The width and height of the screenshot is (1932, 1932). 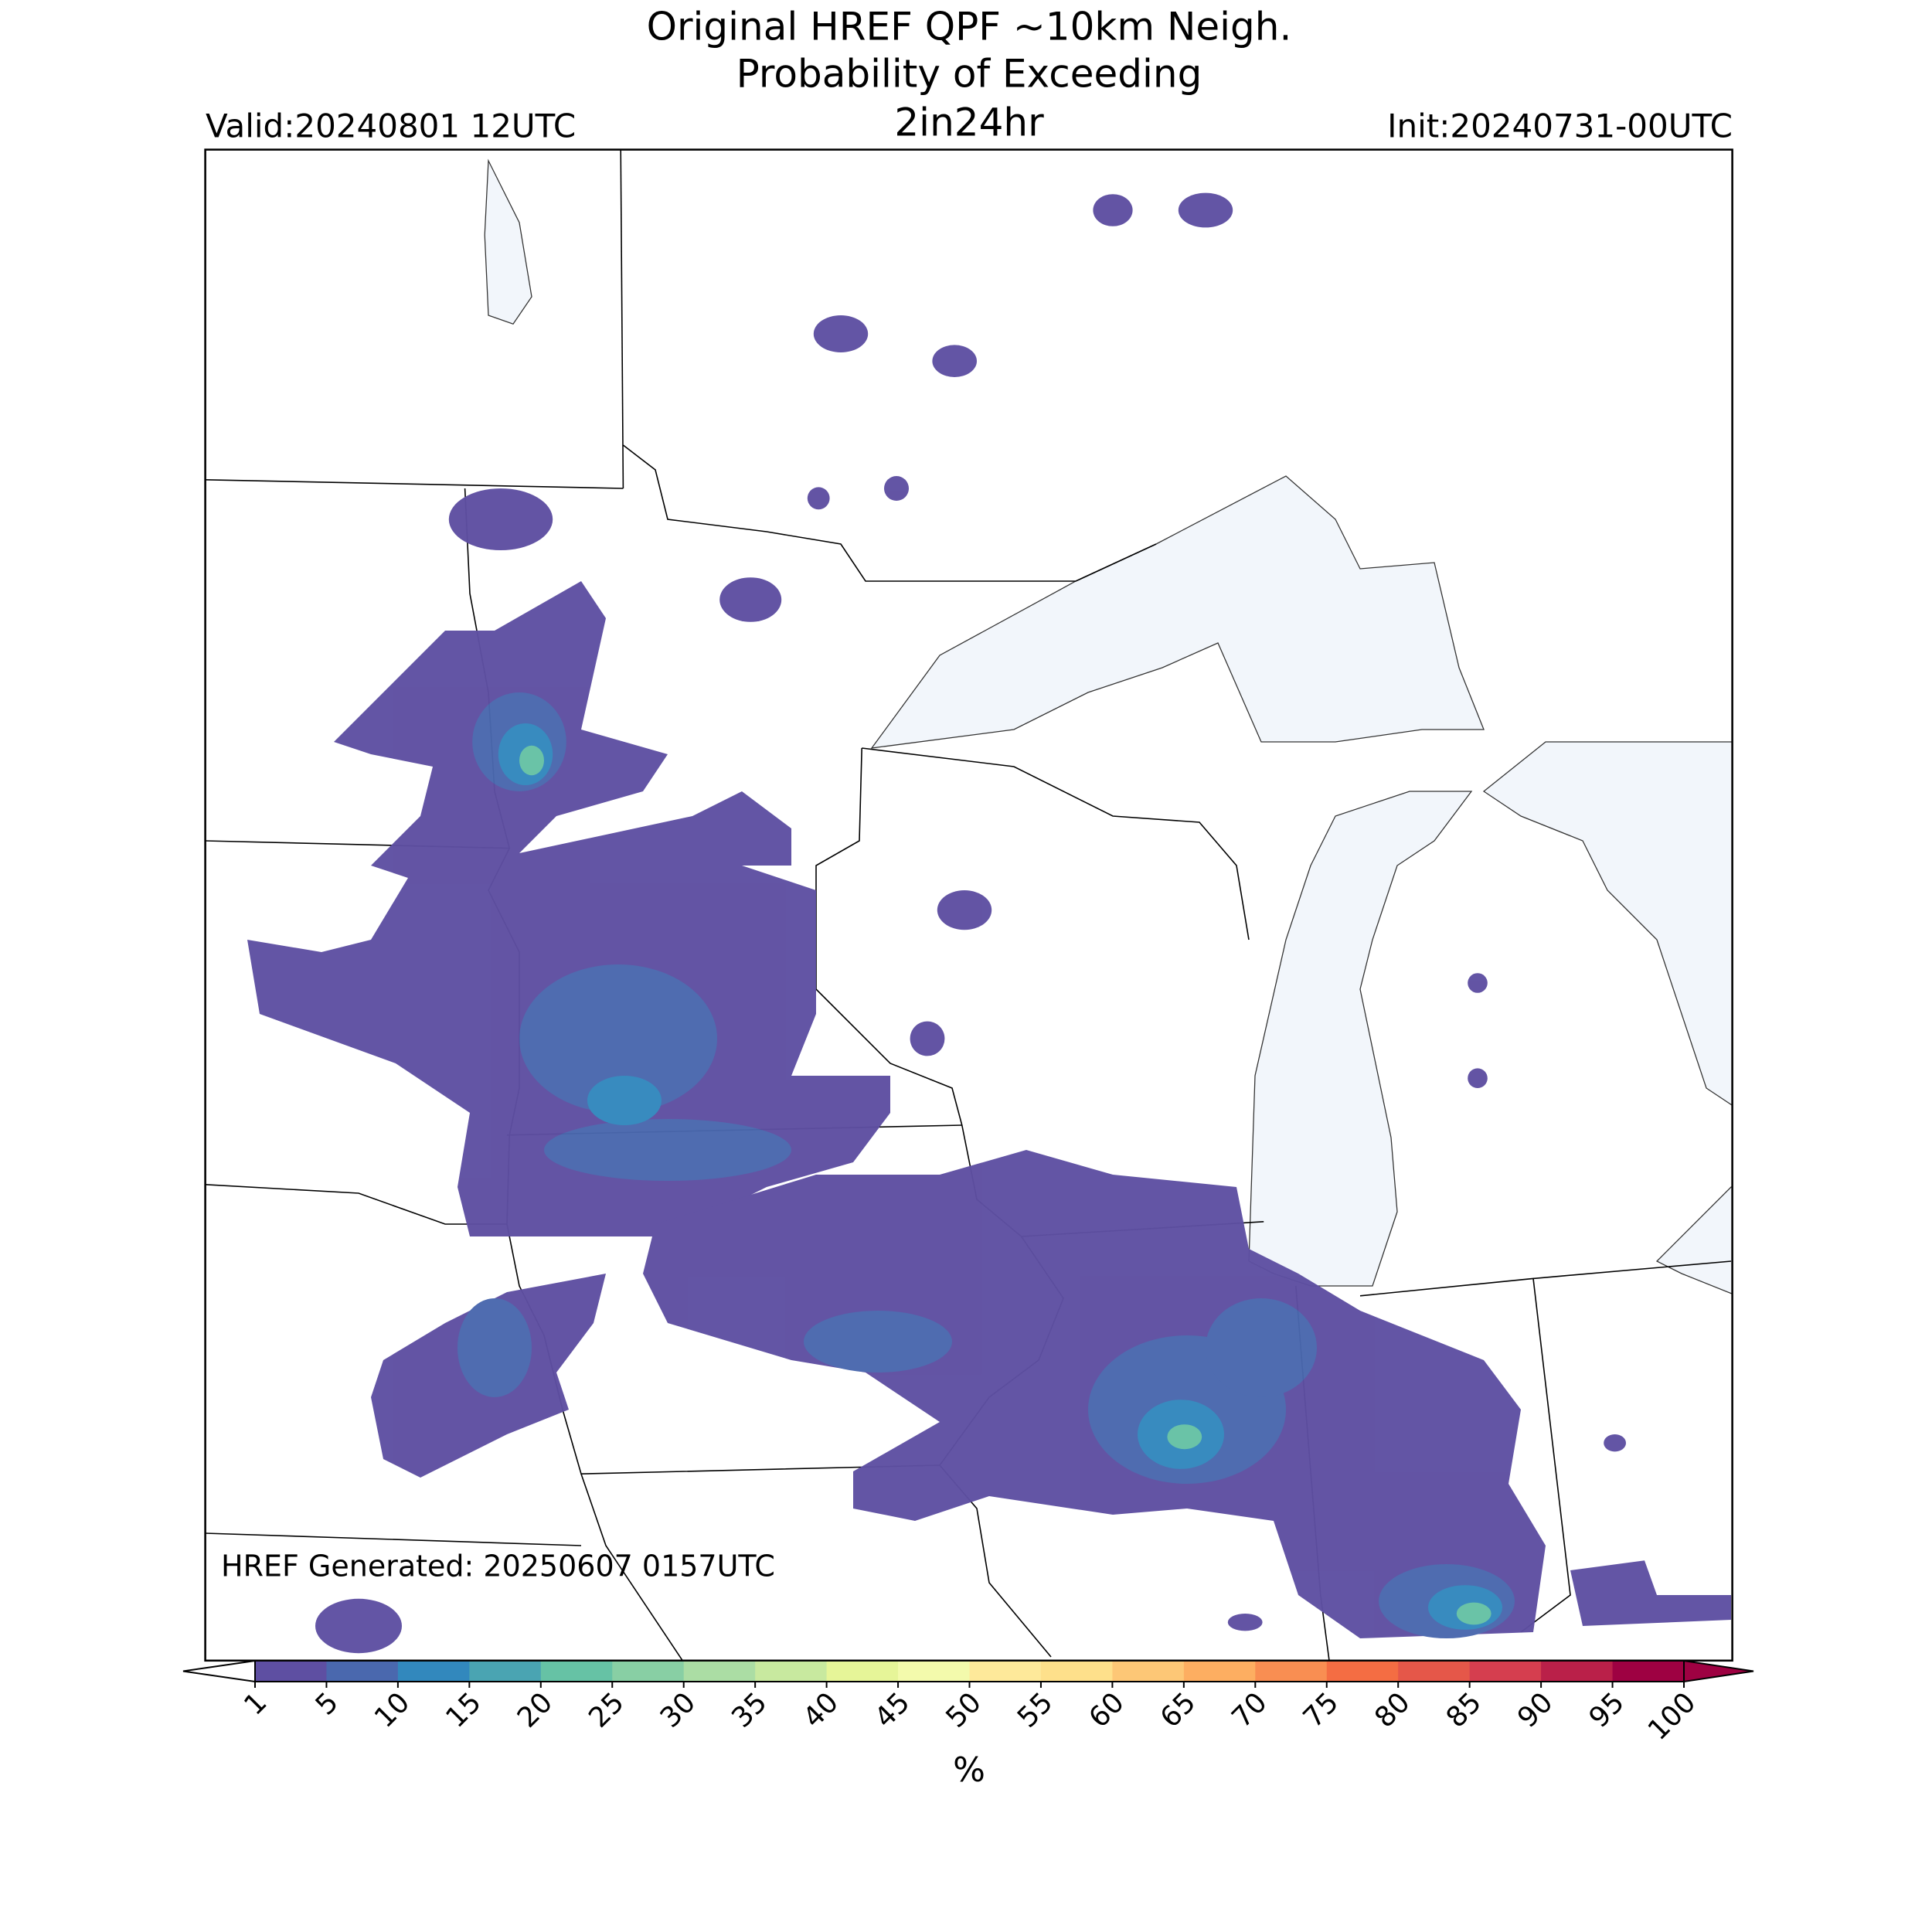 What do you see at coordinates (964, 1710) in the screenshot?
I see `colorbar-tick-label: 50` at bounding box center [964, 1710].